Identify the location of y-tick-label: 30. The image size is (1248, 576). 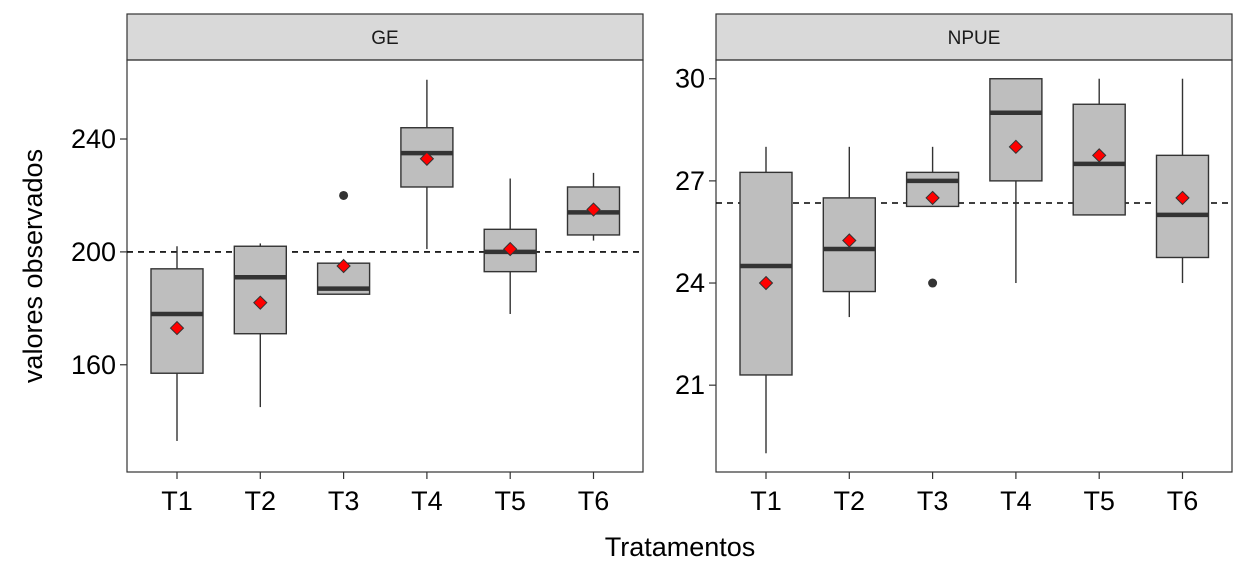
(690, 79).